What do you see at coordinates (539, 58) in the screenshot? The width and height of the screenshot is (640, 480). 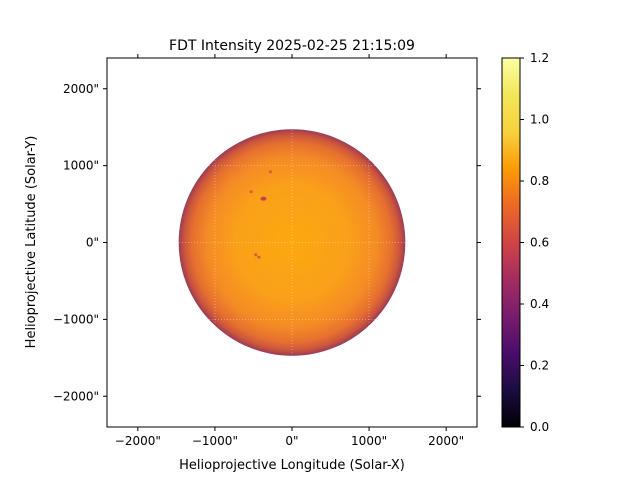 I see `colorbar-tick-label: 1.2` at bounding box center [539, 58].